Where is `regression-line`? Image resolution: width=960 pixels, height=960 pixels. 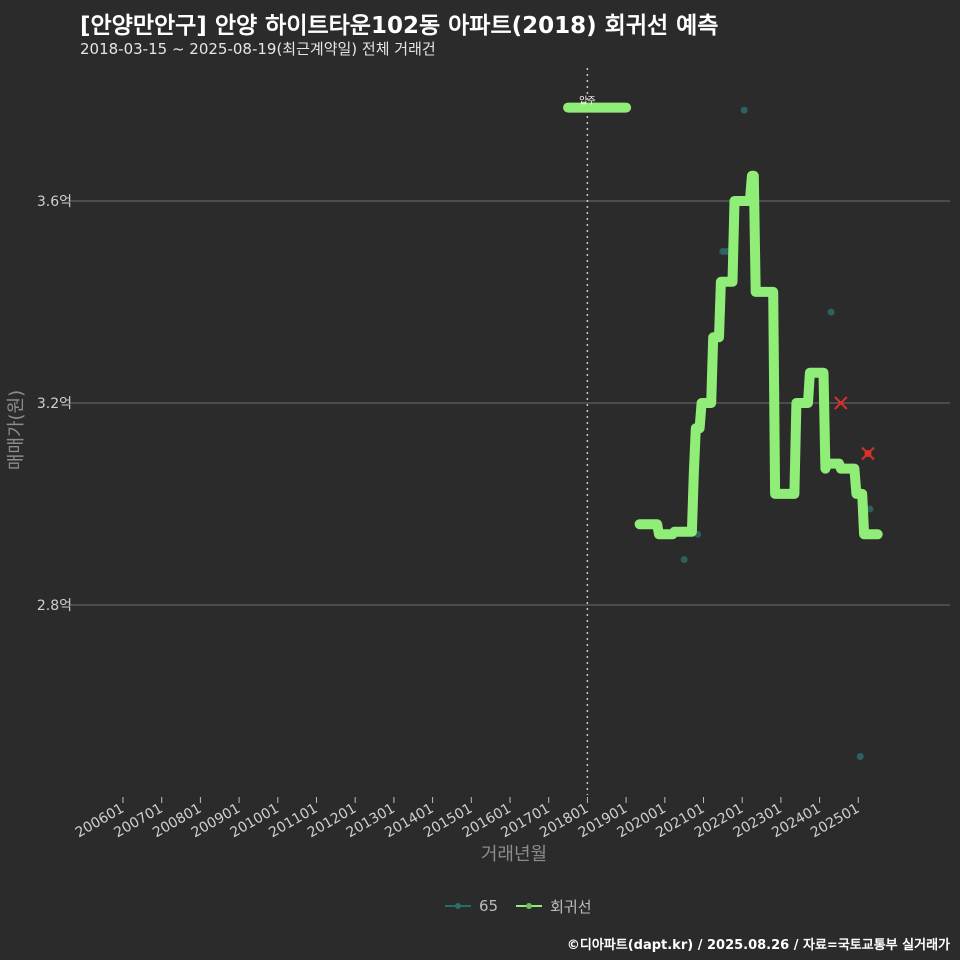 regression-line is located at coordinates (758, 355).